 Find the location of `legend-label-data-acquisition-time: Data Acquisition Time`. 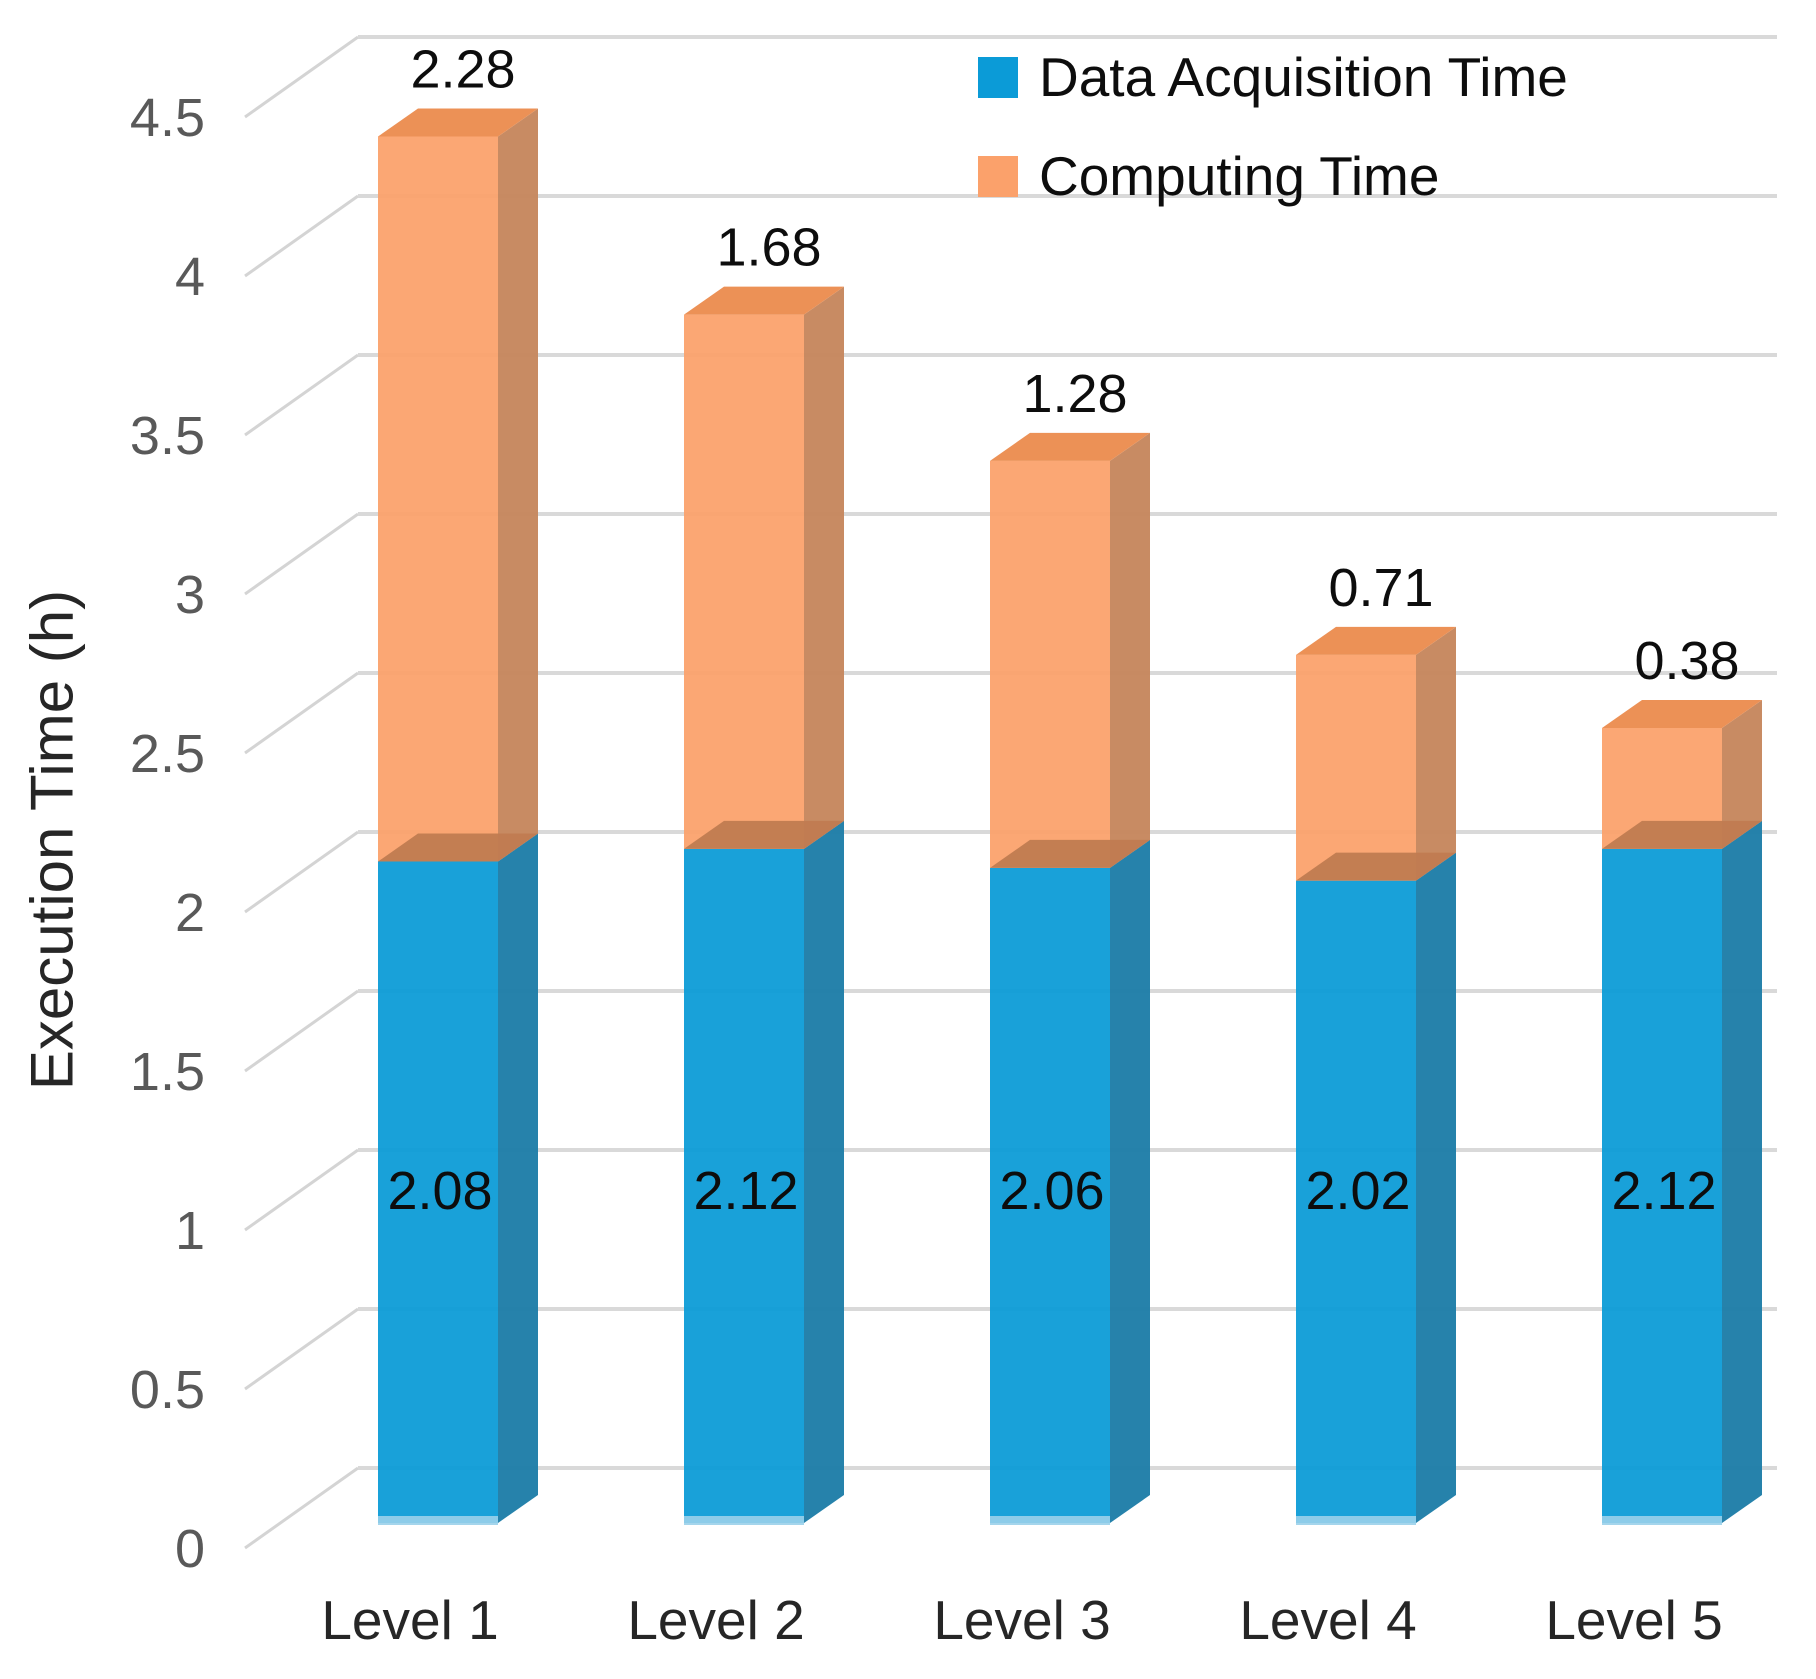

legend-label-data-acquisition-time: Data Acquisition Time is located at coordinates (1303, 77).